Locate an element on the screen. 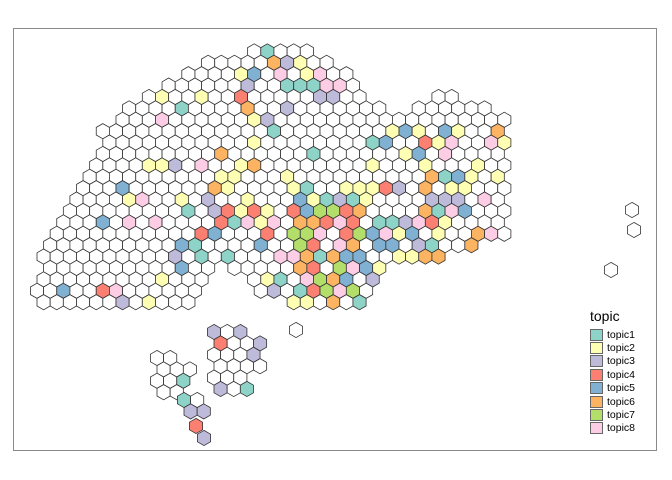 This screenshot has width=672, height=480. legend-label-topic1: topic1 is located at coordinates (621, 334).